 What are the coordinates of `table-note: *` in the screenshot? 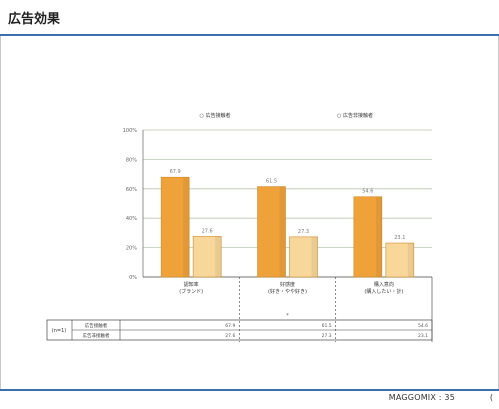 It's located at (287, 316).